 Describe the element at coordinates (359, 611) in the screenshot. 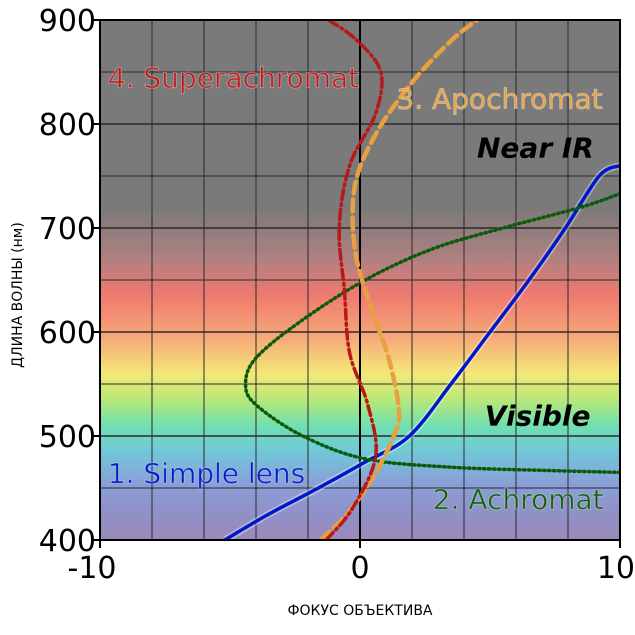

I see `x-axis-title: ФОКУС ОБЪЕКТИВА` at that location.